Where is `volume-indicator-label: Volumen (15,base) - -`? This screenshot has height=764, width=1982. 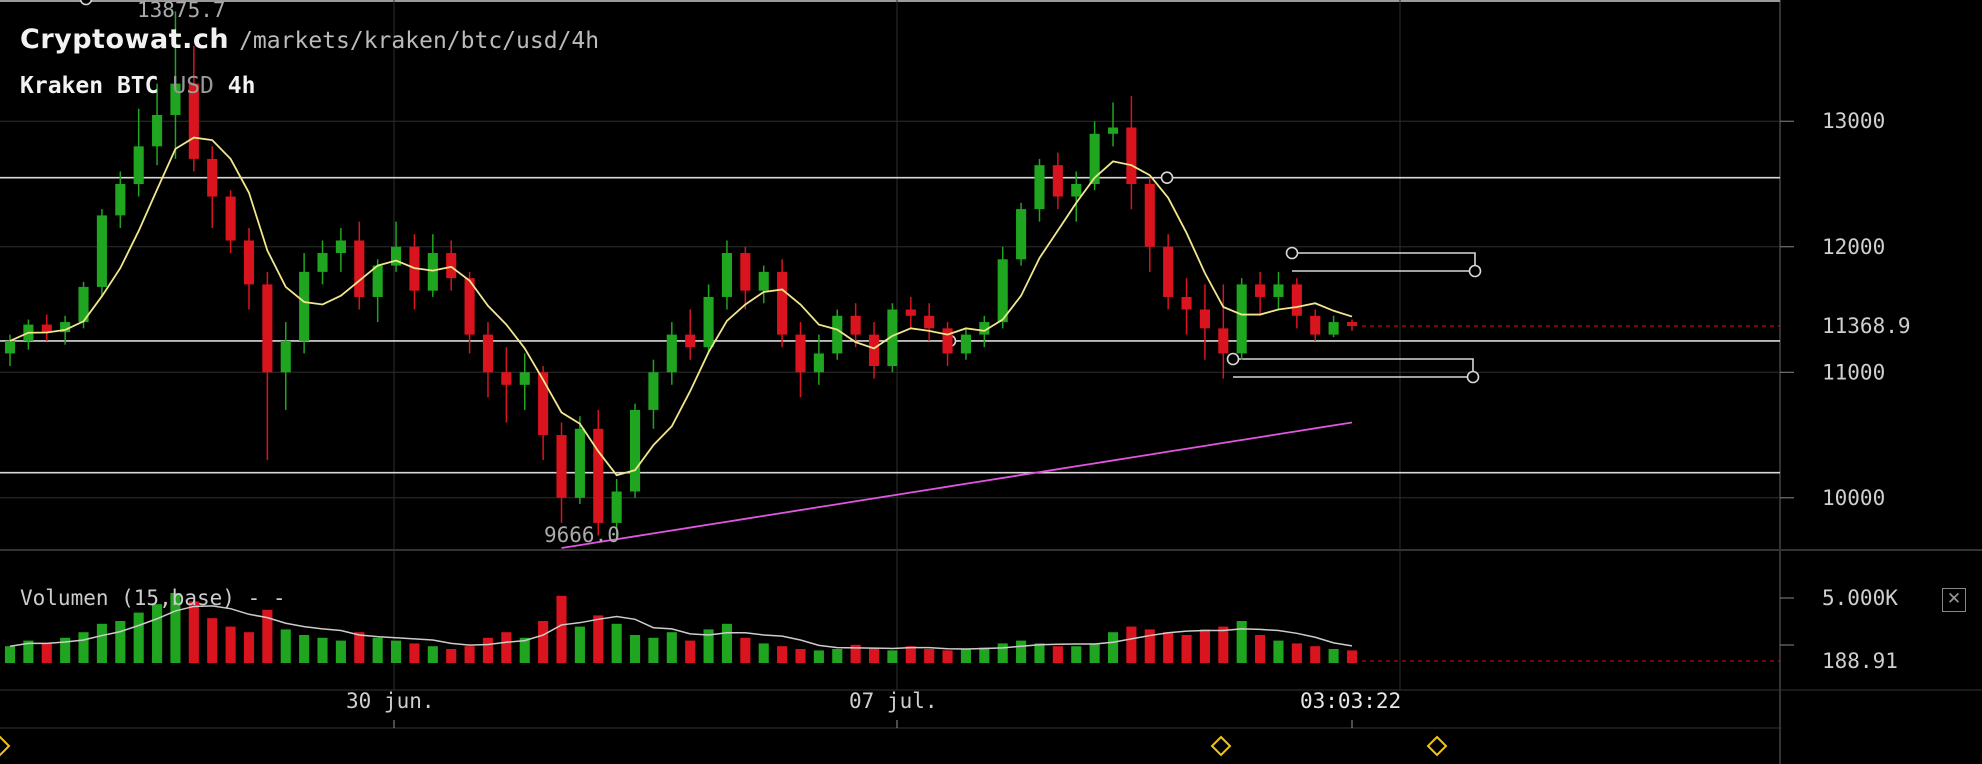
volume-indicator-label: Volumen (15,base) - - is located at coordinates (153, 598).